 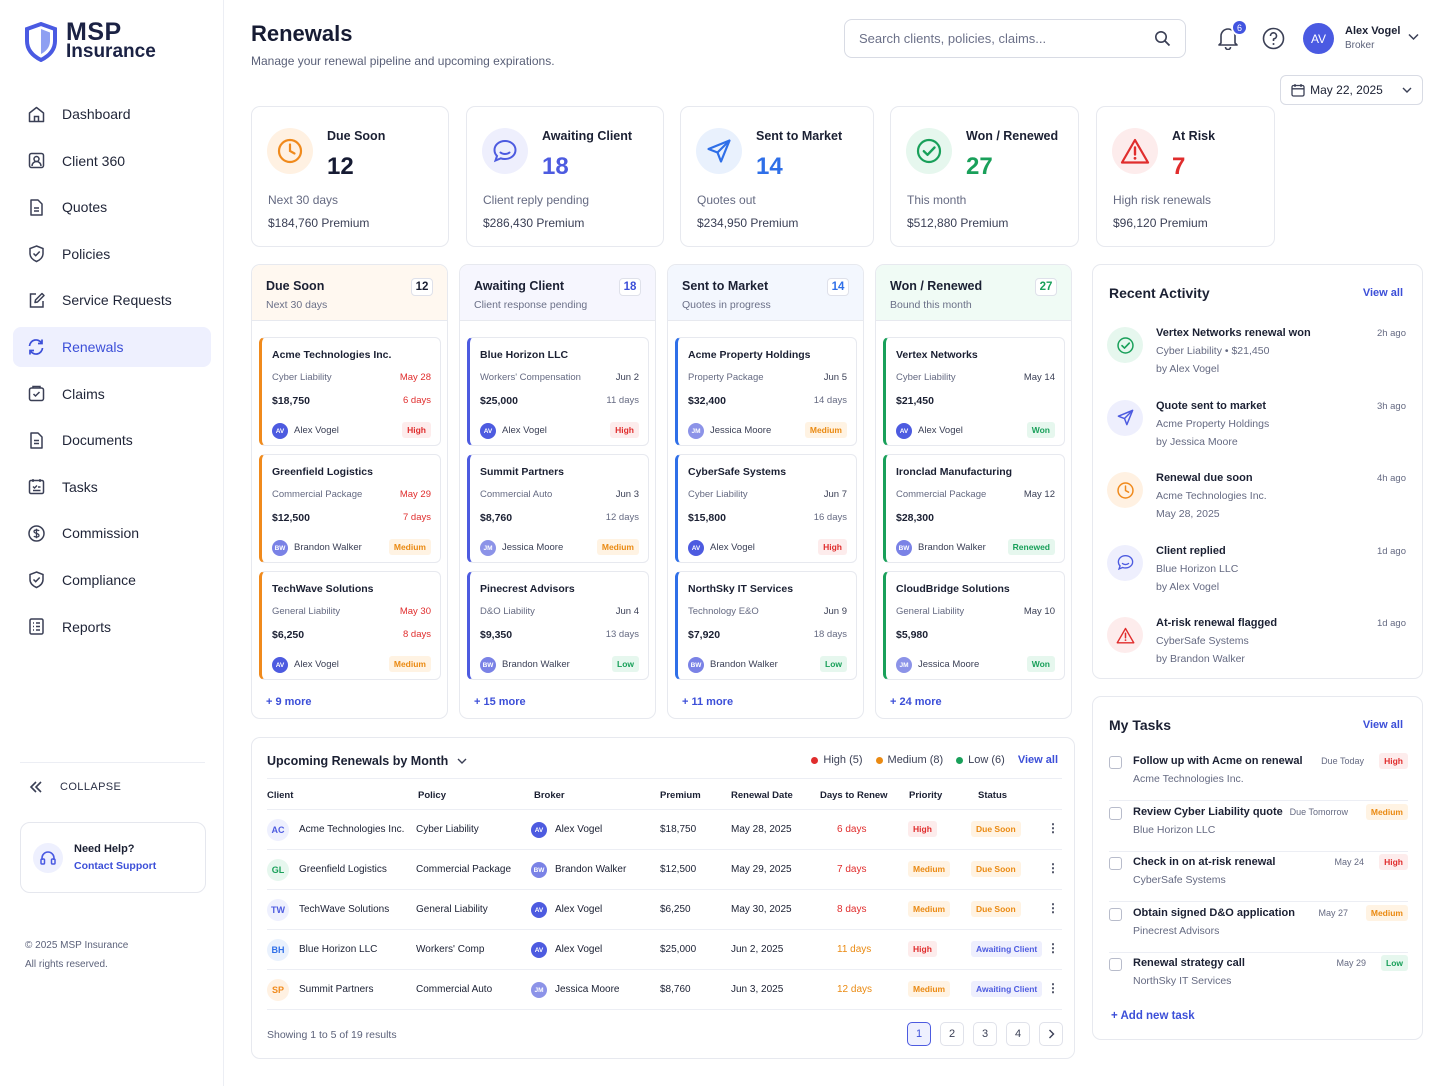 I want to click on th-broker: Broker, so click(x=549, y=795).